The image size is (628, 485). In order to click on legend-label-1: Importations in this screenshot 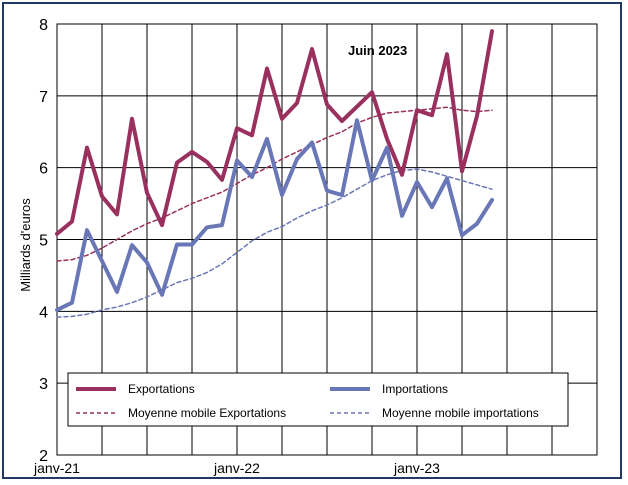, I will do `click(415, 389)`.